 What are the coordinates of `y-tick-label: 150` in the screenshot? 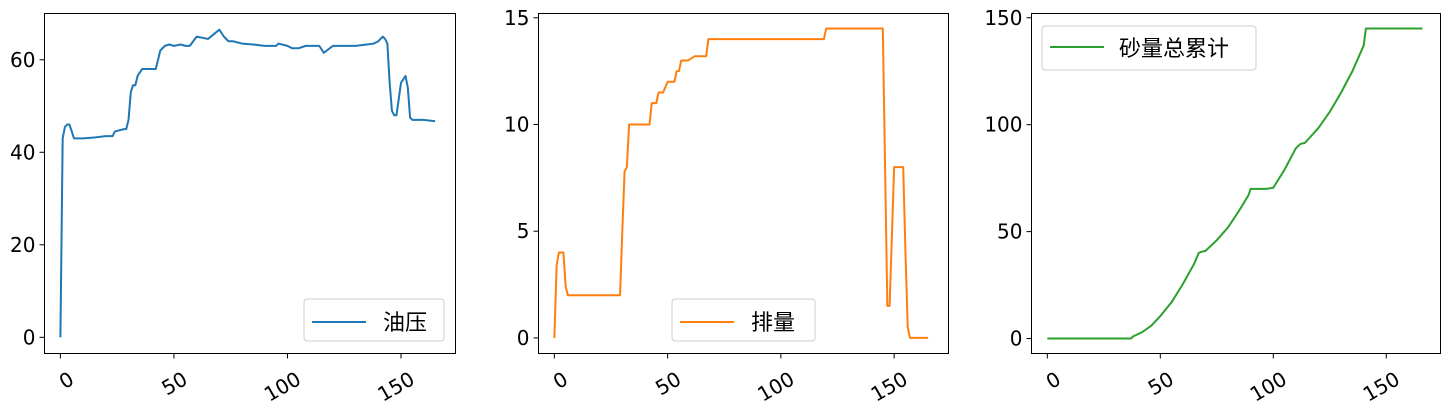 It's located at (1003, 18).